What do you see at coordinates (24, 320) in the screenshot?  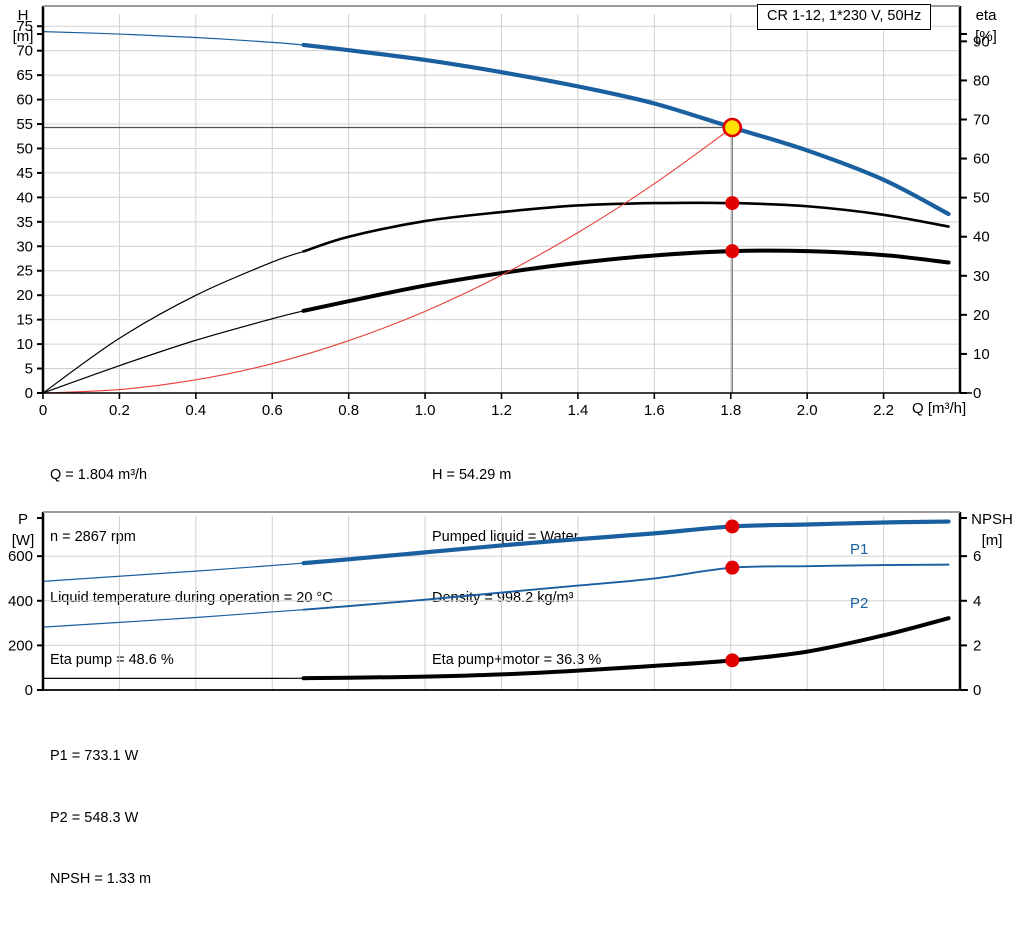 I see `svg-text: 15` at bounding box center [24, 320].